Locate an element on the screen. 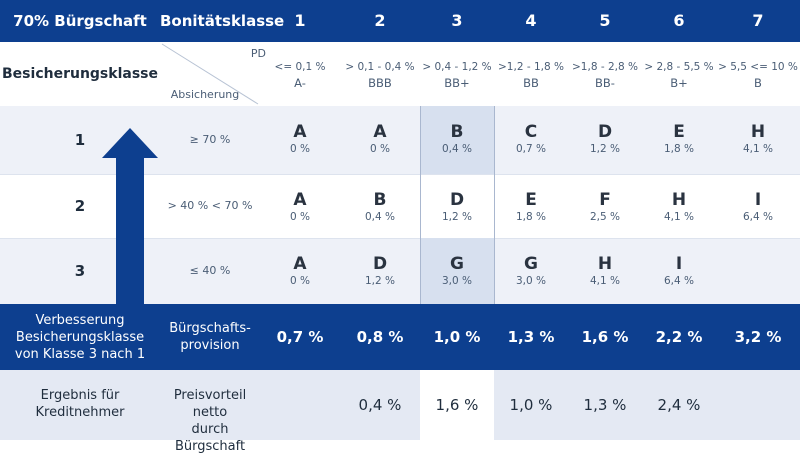 The height and width of the screenshot is (455, 800). column-number-2: 2 is located at coordinates (380, 20).